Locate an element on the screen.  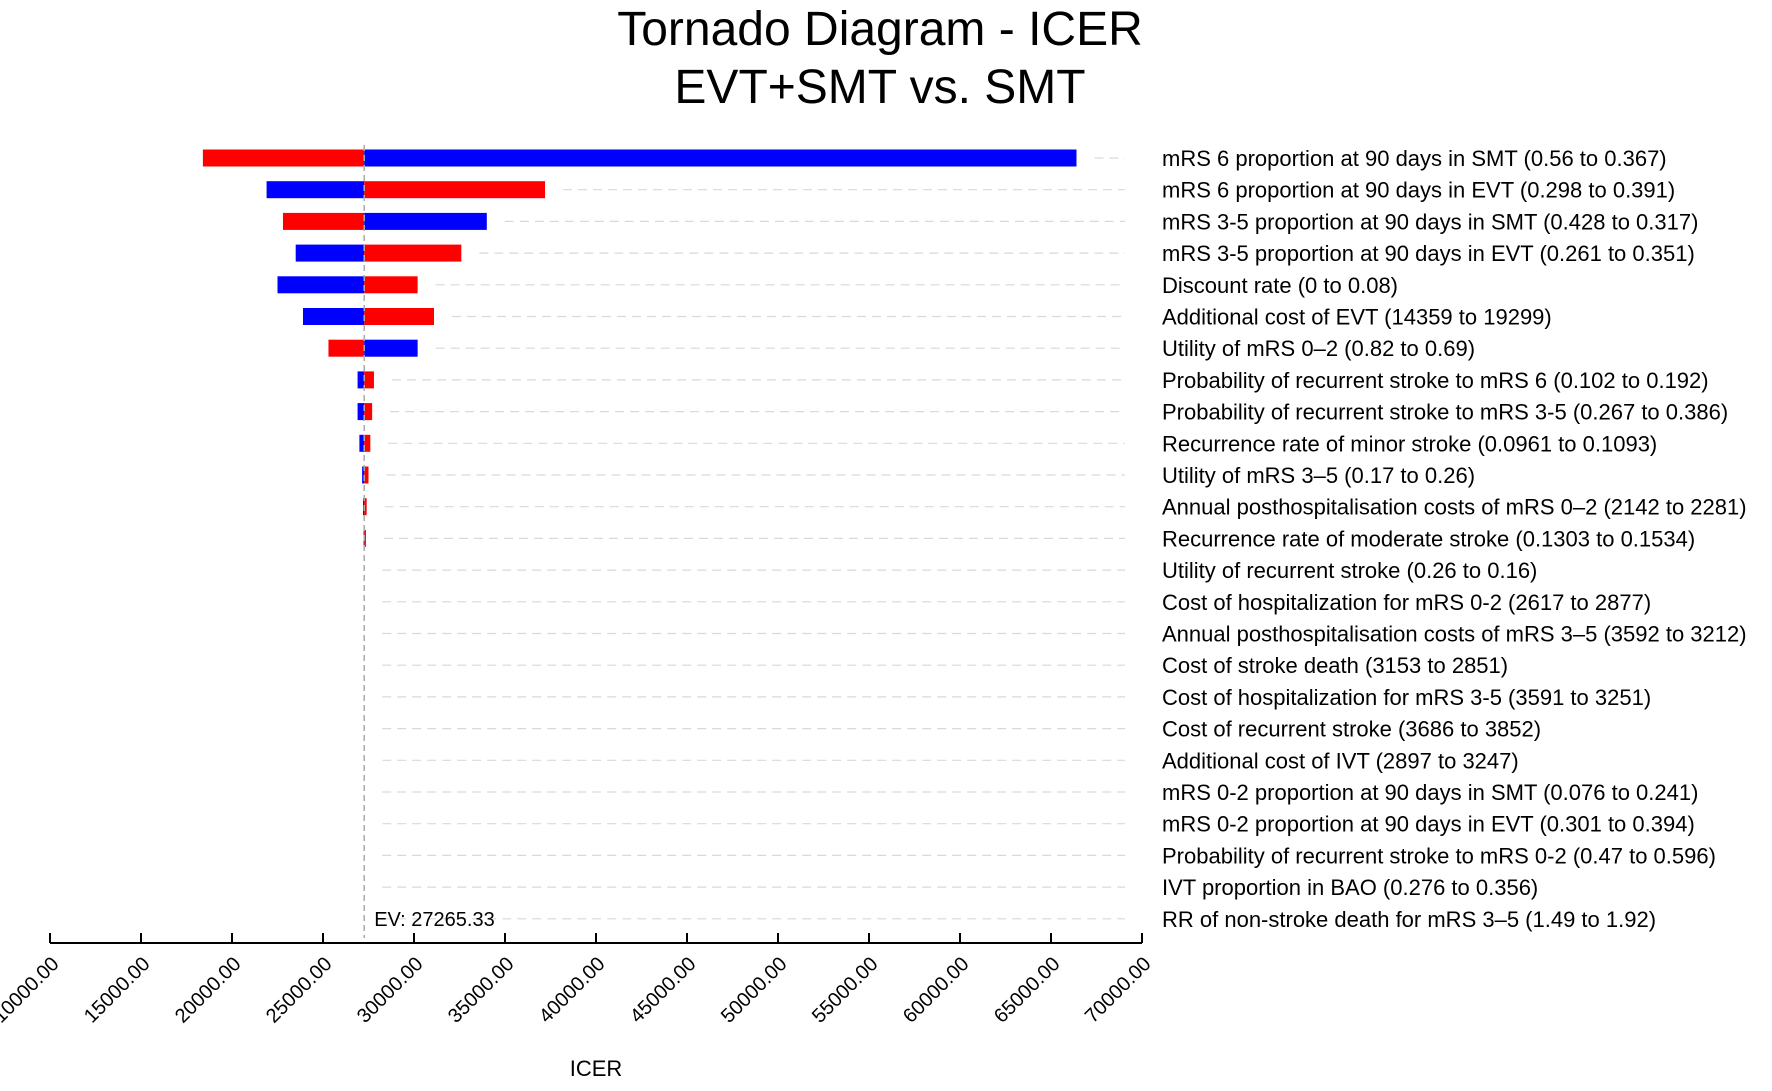
x-tick-label: 10000.00 is located at coordinates (32, 990).